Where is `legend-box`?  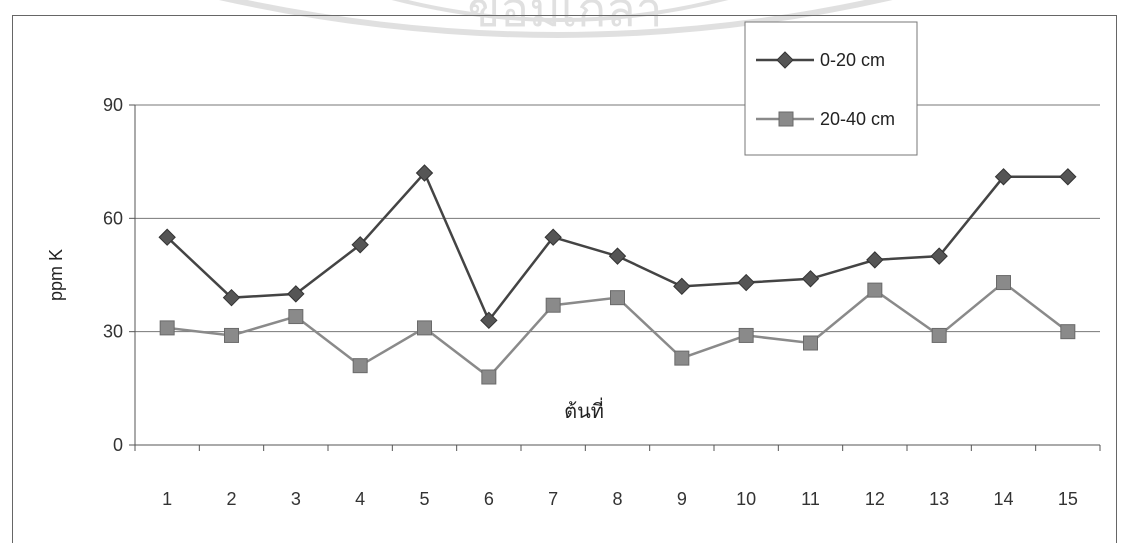
legend-box is located at coordinates (831, 88).